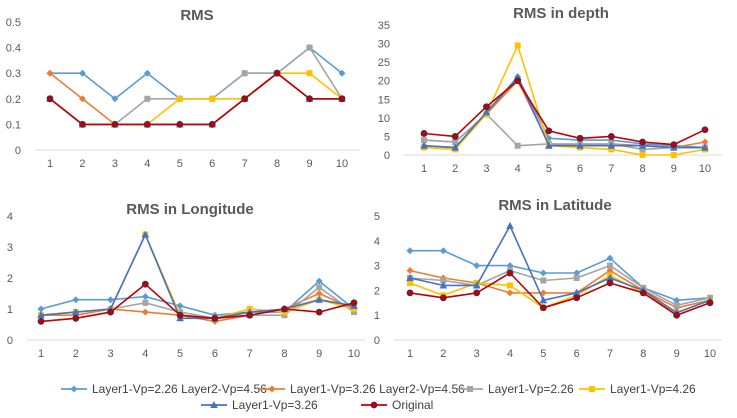  Describe the element at coordinates (215, 354) in the screenshot. I see `x-tick-label: 6` at that location.